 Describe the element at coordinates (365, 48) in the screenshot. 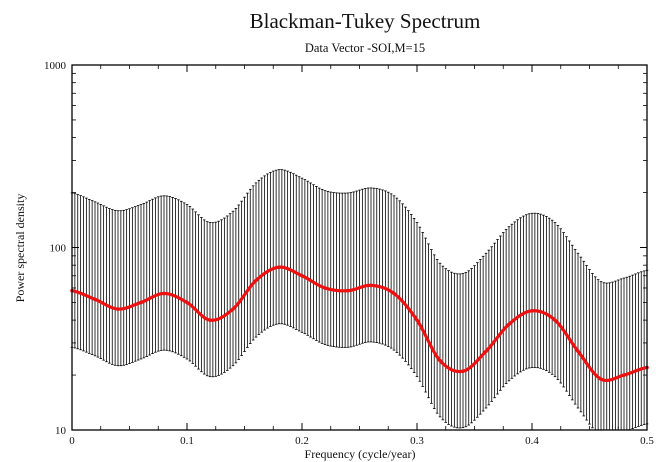

I see `chart-subtitle: Data Vector -SOI,M=15` at that location.